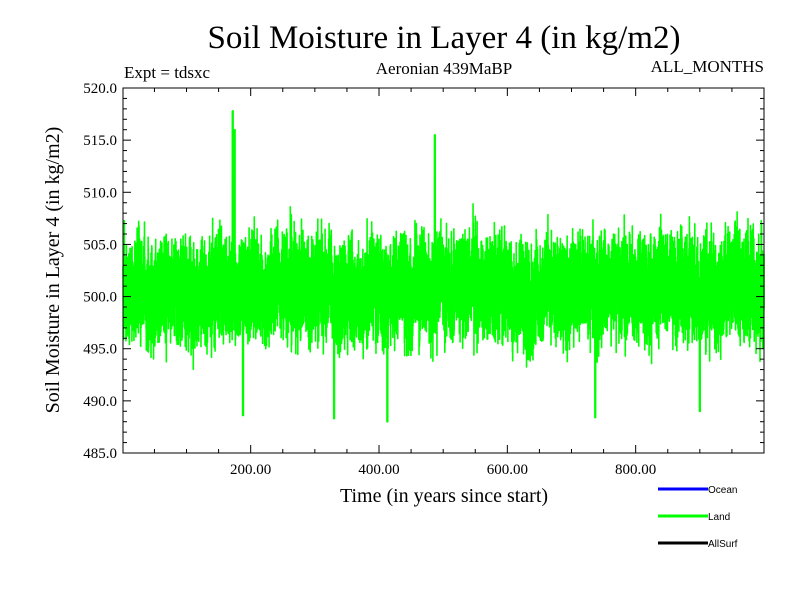 Image resolution: width=800 pixels, height=600 pixels. What do you see at coordinates (378, 470) in the screenshot?
I see `x-tick-label: 400.00` at bounding box center [378, 470].